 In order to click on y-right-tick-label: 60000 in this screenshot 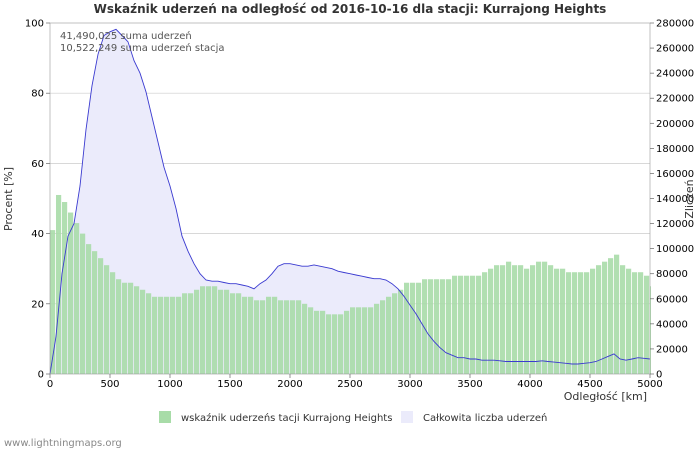, I will do `click(672, 299)`.